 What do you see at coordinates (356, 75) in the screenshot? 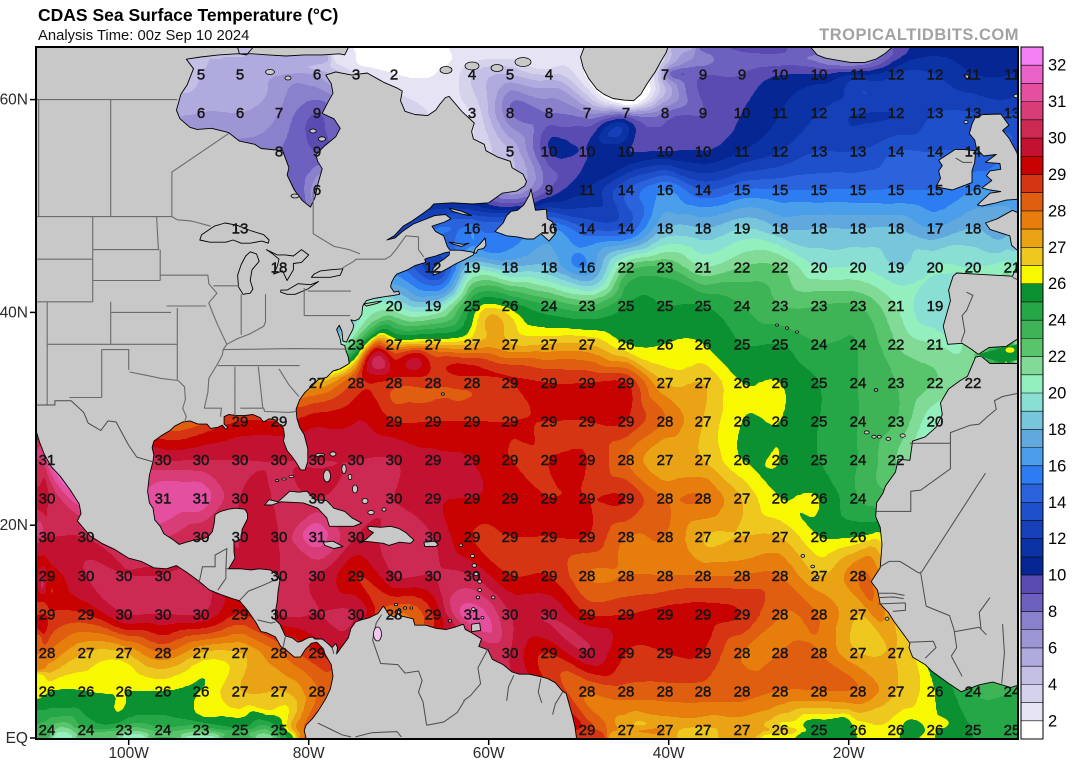
I see `svg-text: 3` at bounding box center [356, 75].